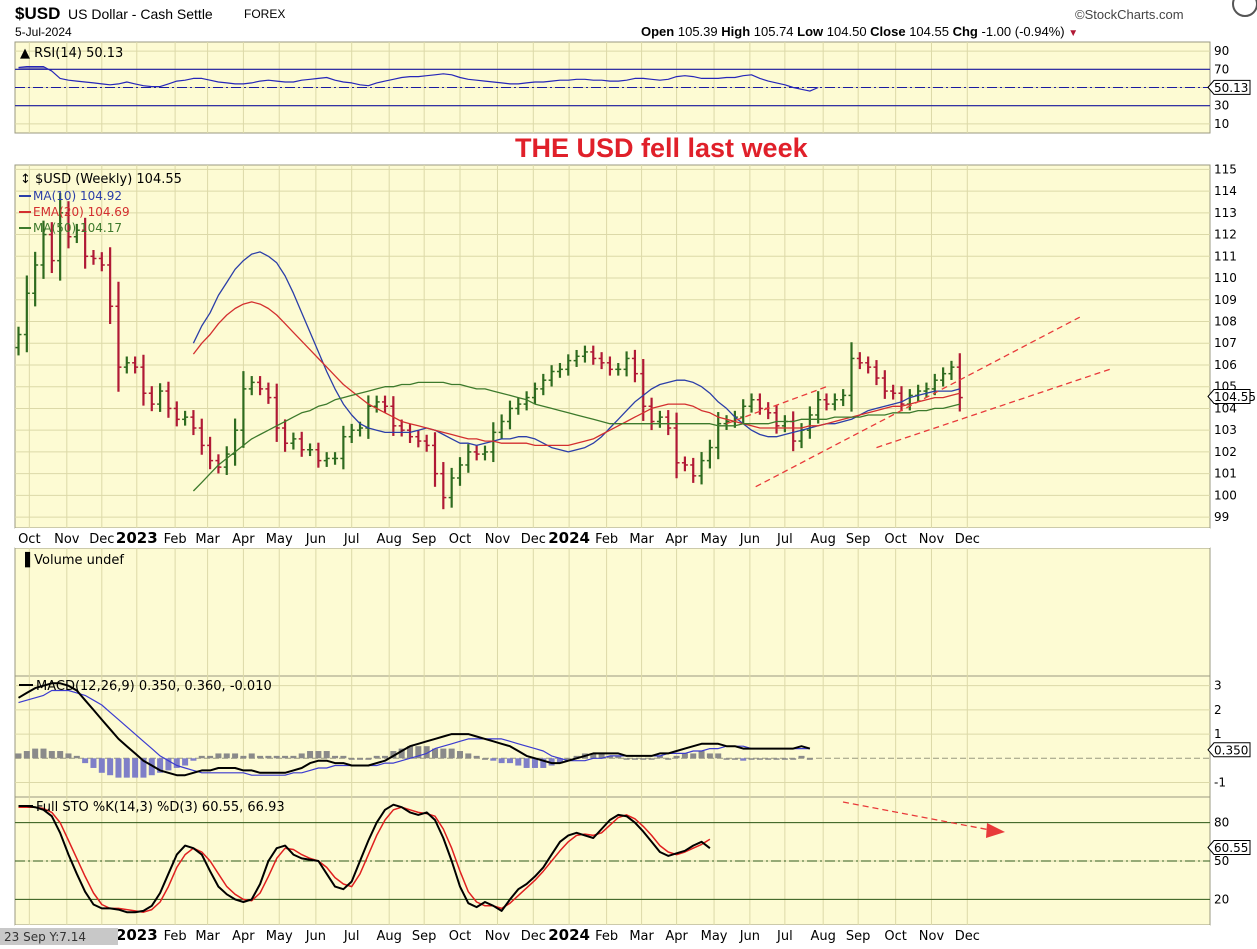 This screenshot has width=1257, height=949. I want to click on y-tick-label: 115, so click(1225, 169).